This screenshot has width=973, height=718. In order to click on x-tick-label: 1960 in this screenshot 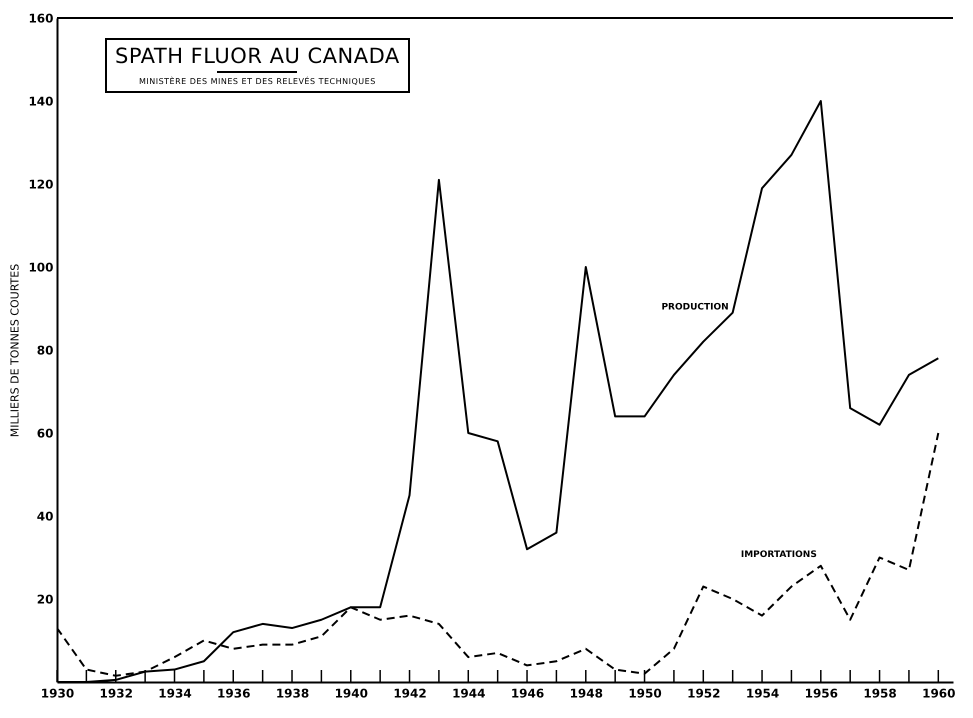, I will do `click(939, 693)`.